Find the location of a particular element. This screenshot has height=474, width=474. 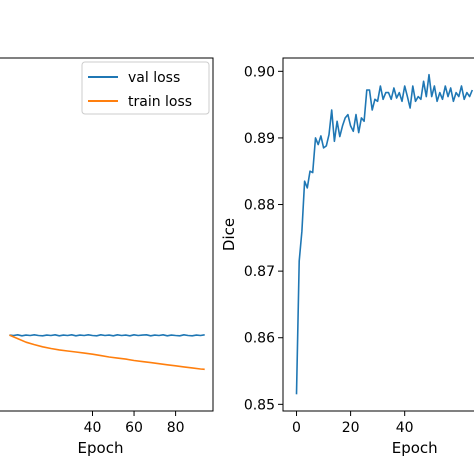

loss-chart-legend-label-0: val loss is located at coordinates (154, 78).